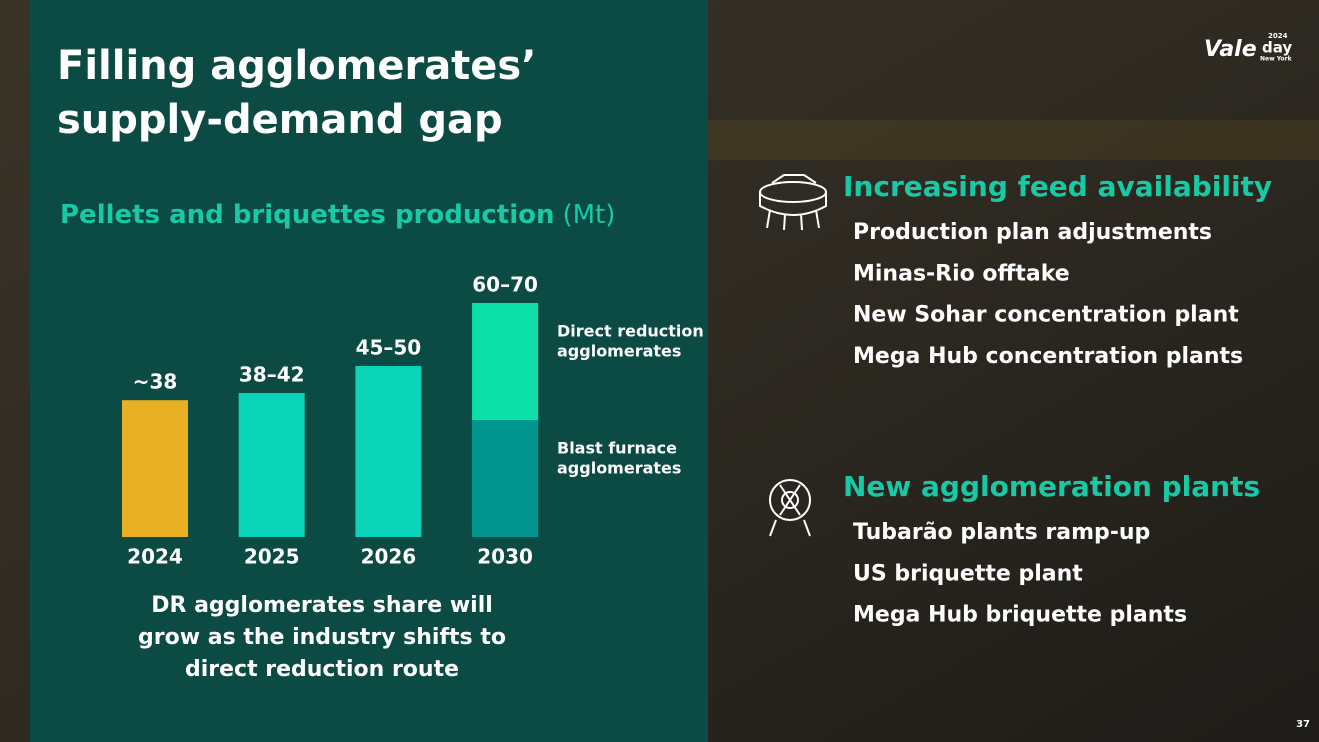  I want to click on annotation-part: grow as the industry shifts to, so click(322, 637).